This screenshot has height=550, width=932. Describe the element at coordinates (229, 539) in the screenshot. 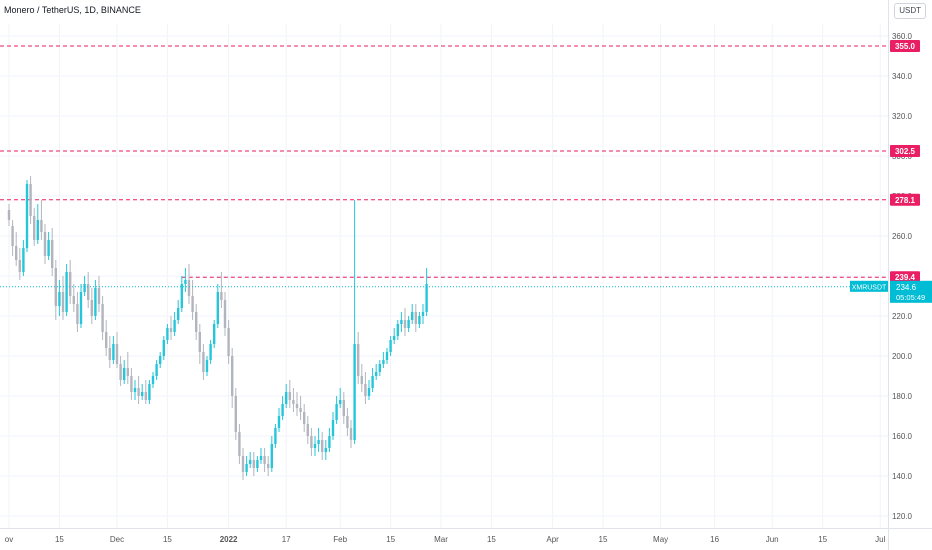

I see `x-tick-label: 2022` at that location.